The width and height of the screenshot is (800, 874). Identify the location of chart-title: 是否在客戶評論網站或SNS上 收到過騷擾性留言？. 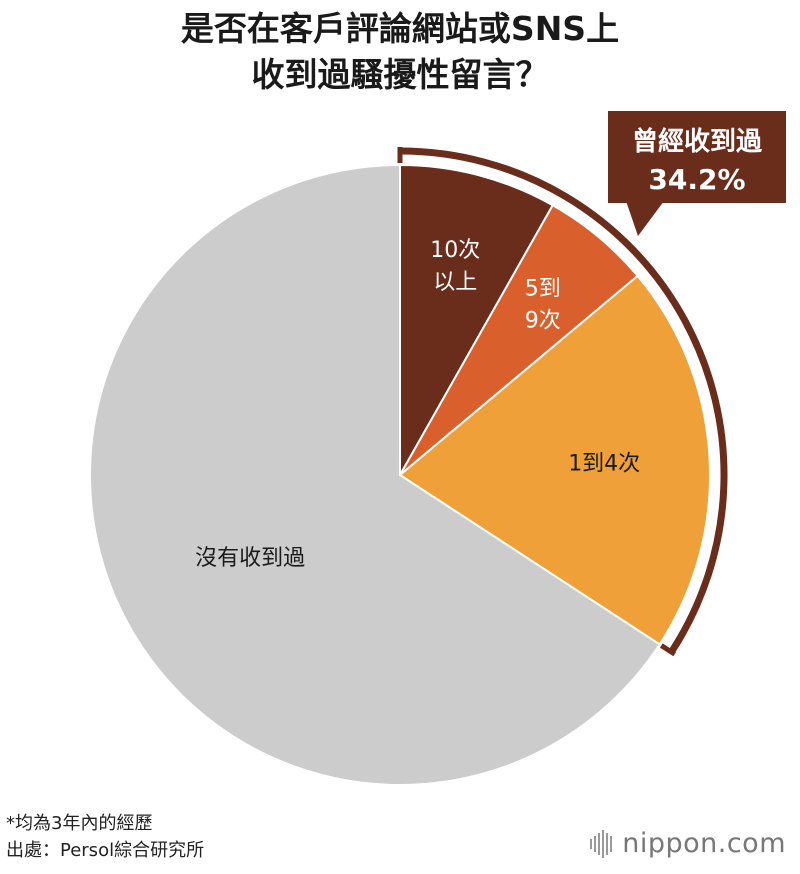
(400, 52).